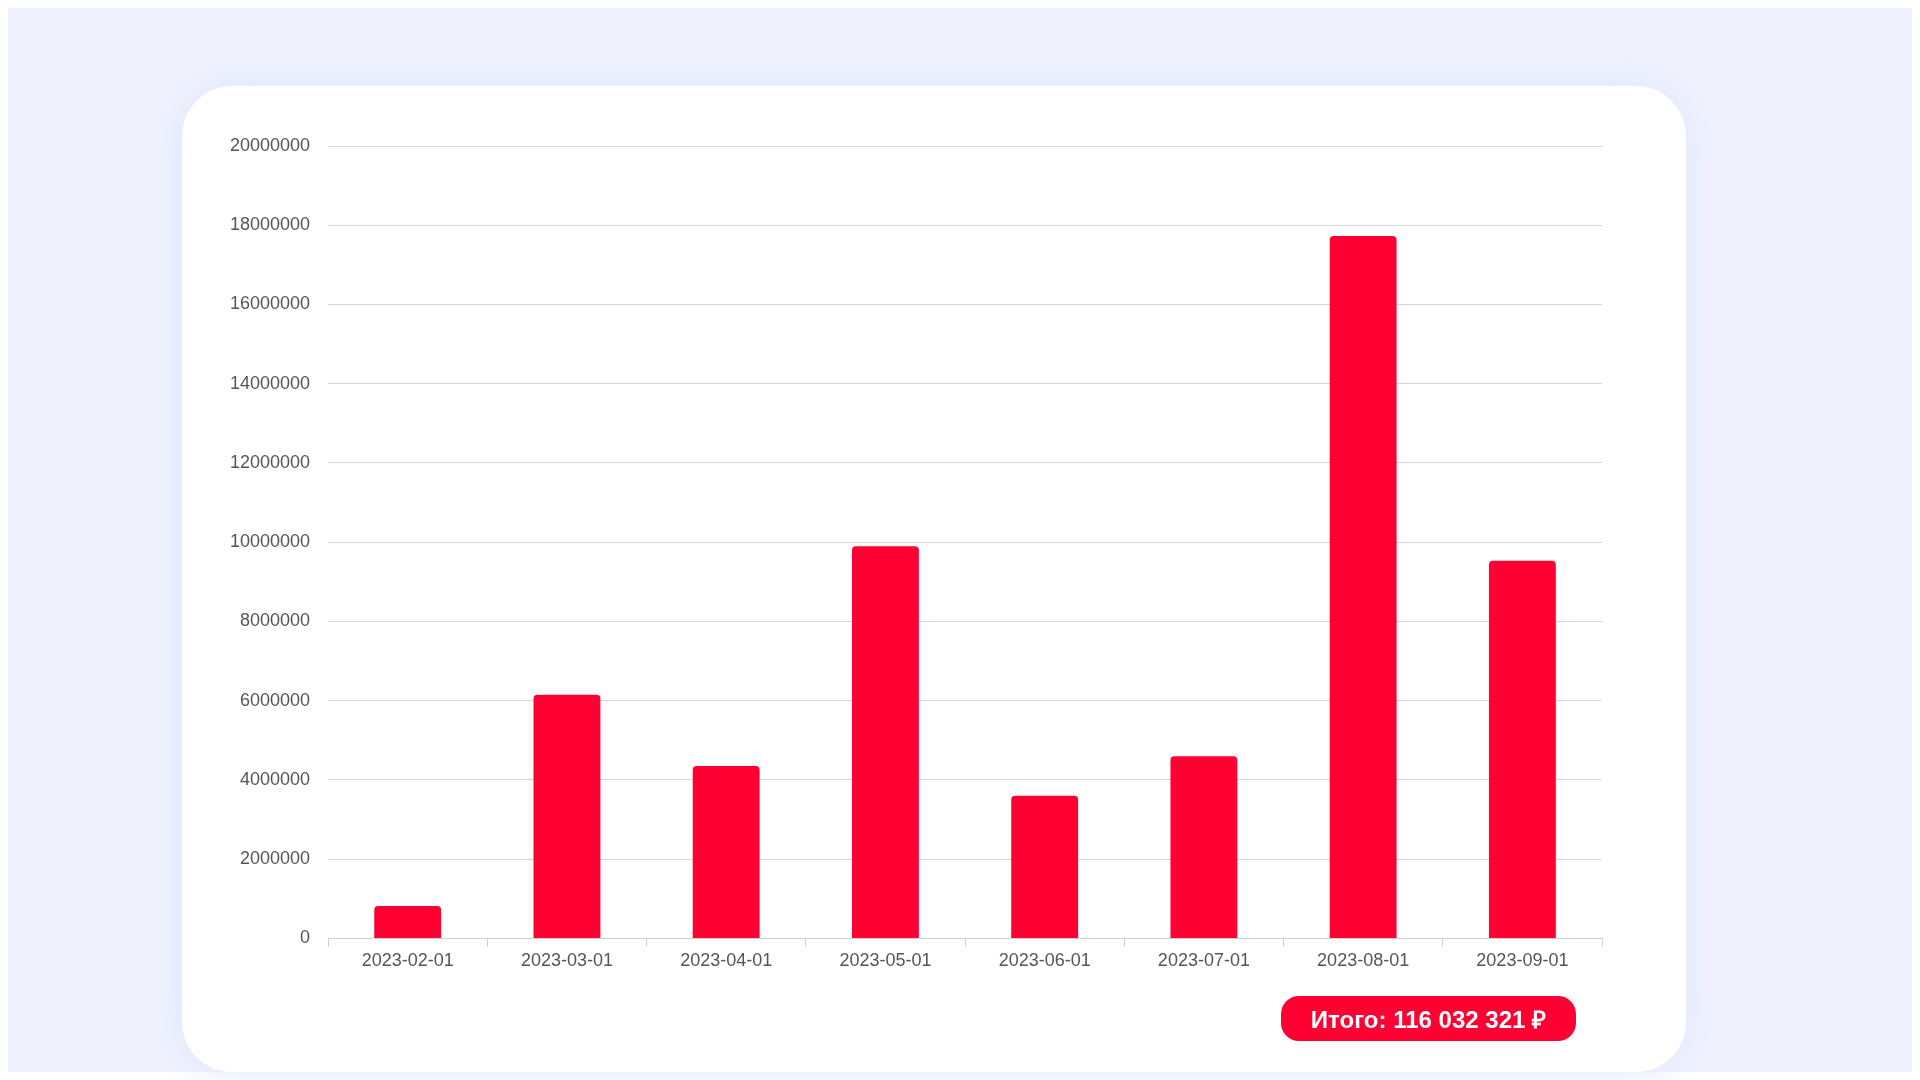 This screenshot has height=1080, width=1920. What do you see at coordinates (270, 303) in the screenshot?
I see `y-tick-label: 16000000` at bounding box center [270, 303].